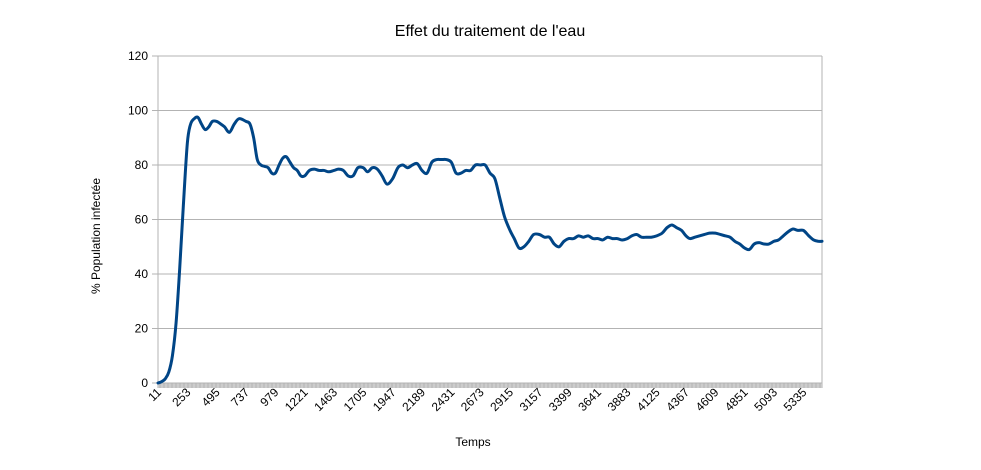  I want to click on y-tick-label: 40, so click(142, 274).